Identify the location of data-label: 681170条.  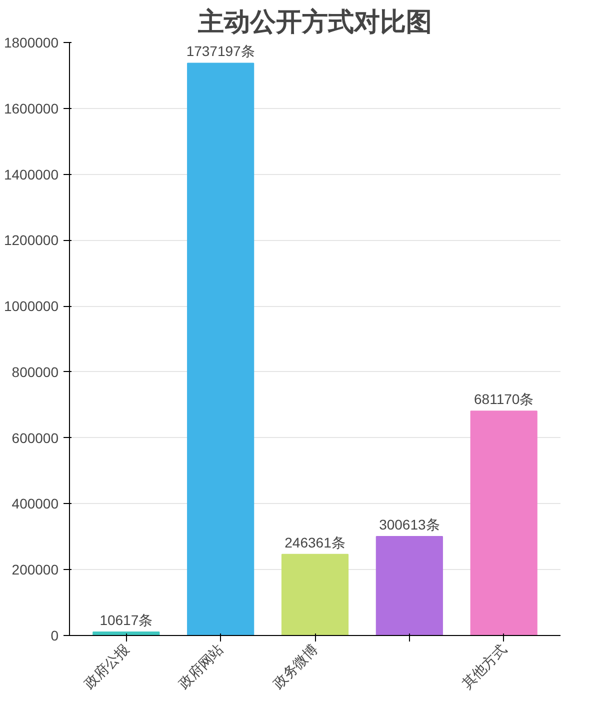
(504, 399).